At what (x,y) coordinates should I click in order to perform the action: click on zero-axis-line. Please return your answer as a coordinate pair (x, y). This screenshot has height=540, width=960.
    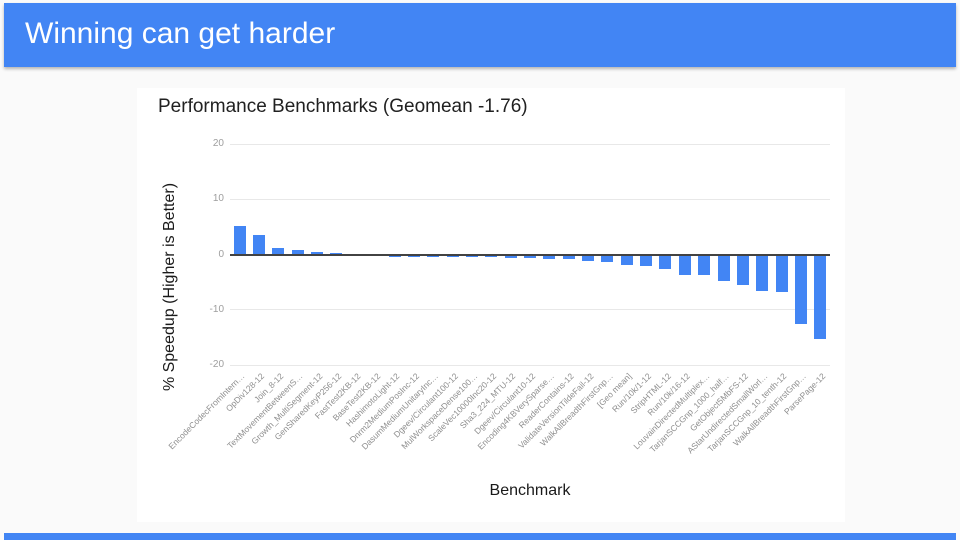
    Looking at the image, I should click on (530, 254).